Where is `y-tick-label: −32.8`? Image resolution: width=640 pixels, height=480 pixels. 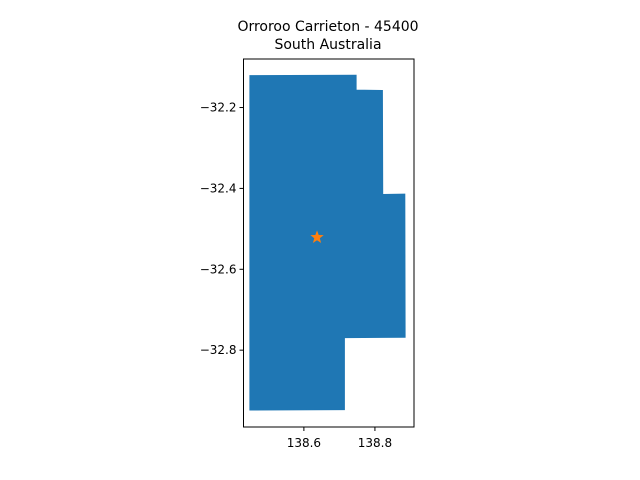
y-tick-label: −32.8 is located at coordinates (218, 350).